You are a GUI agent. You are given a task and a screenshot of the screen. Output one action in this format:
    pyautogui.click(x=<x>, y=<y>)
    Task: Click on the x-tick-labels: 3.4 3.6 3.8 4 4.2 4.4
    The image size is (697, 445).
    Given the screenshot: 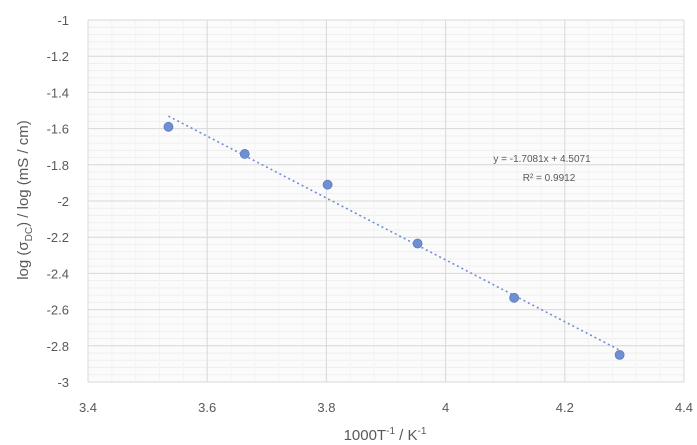 What is the action you would take?
    pyautogui.click(x=386, y=407)
    